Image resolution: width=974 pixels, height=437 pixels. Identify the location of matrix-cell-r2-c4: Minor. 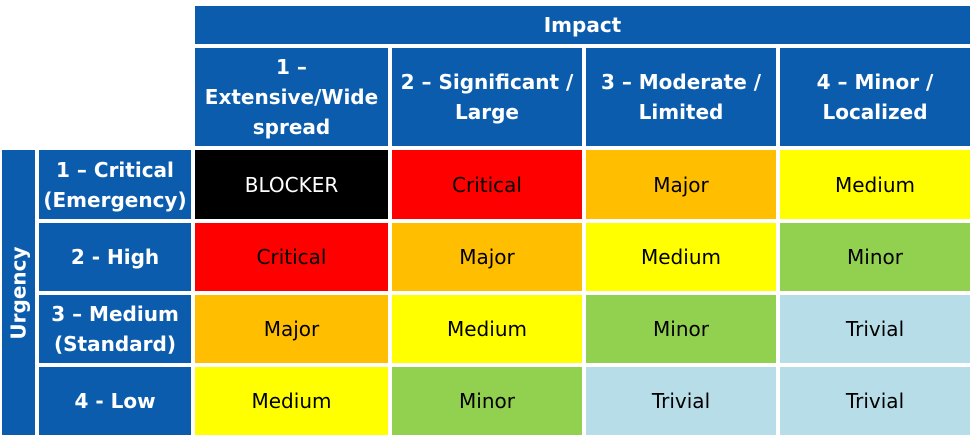
(875, 257).